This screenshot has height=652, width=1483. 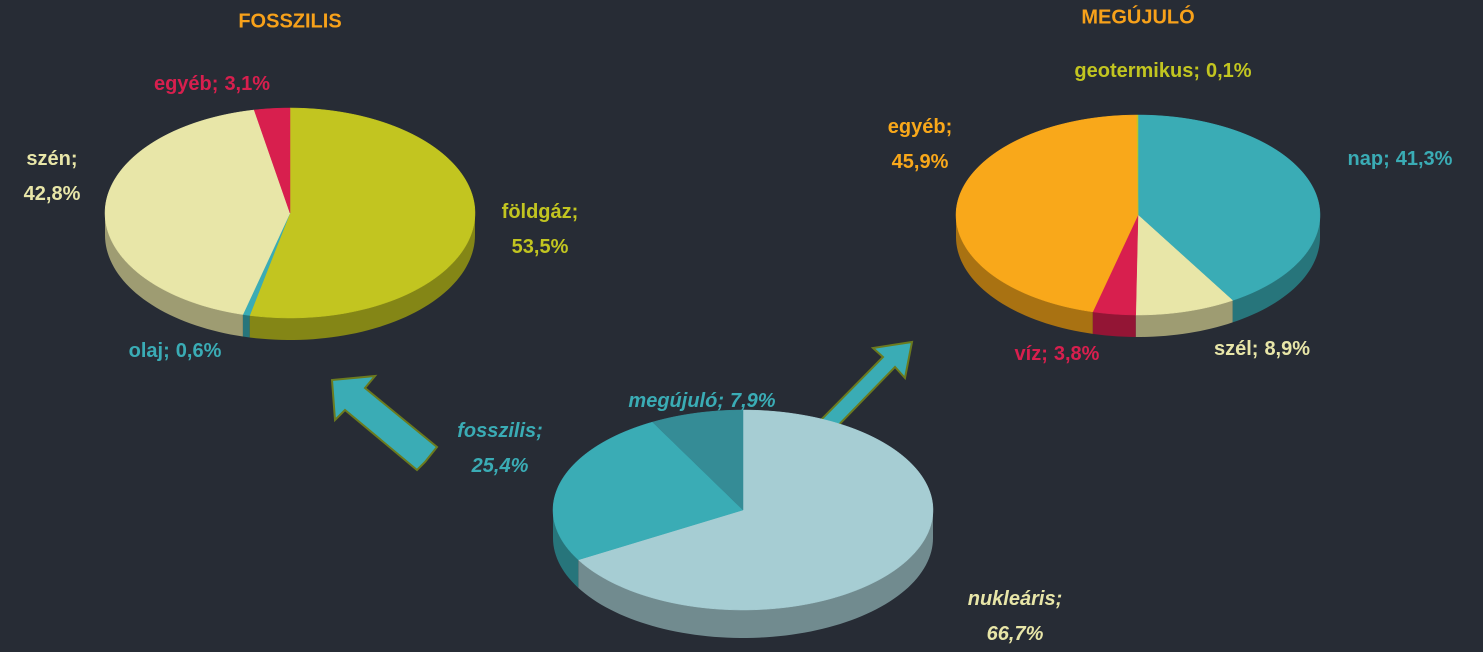 I want to click on label-name: szén, so click(x=48, y=159).